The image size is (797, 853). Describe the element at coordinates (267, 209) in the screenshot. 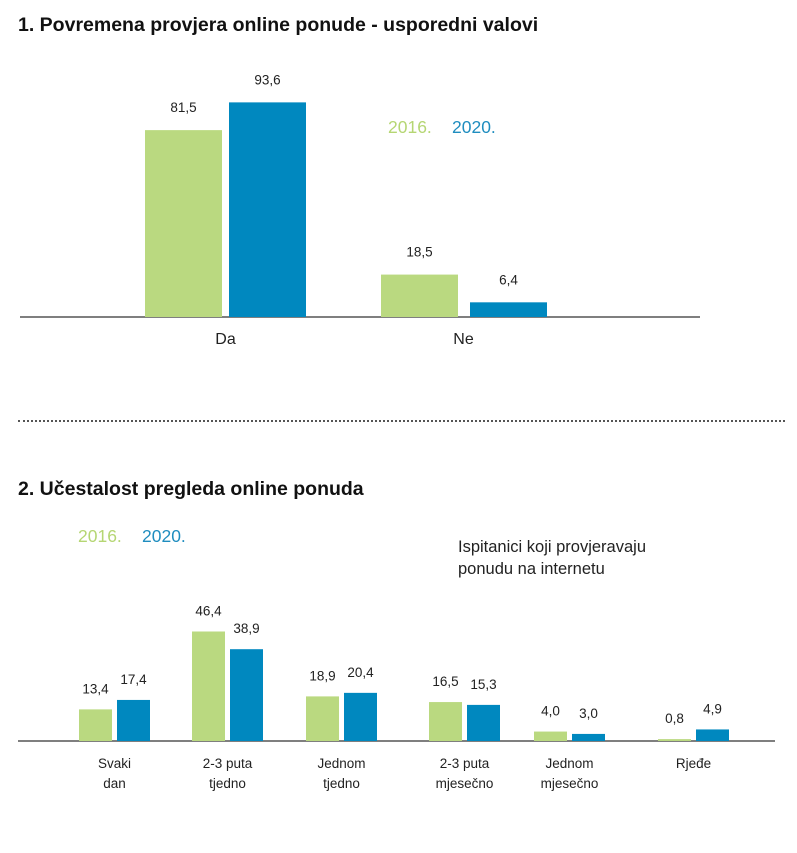

I see `chart1-bar-da-2020` at that location.